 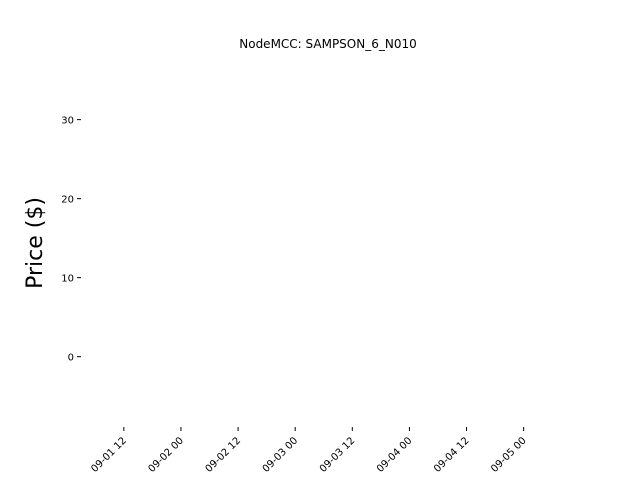 I want to click on x-tick-label: 09-01 12, so click(x=109, y=455).